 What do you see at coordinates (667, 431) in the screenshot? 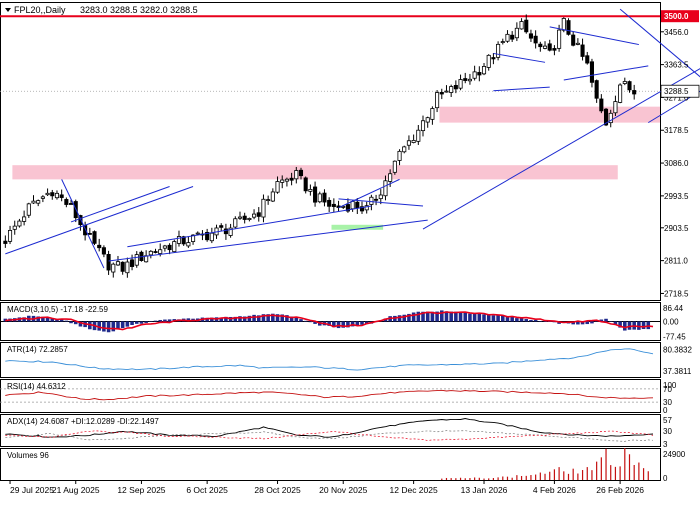
I see `adx-tick-label: 30` at bounding box center [667, 431].